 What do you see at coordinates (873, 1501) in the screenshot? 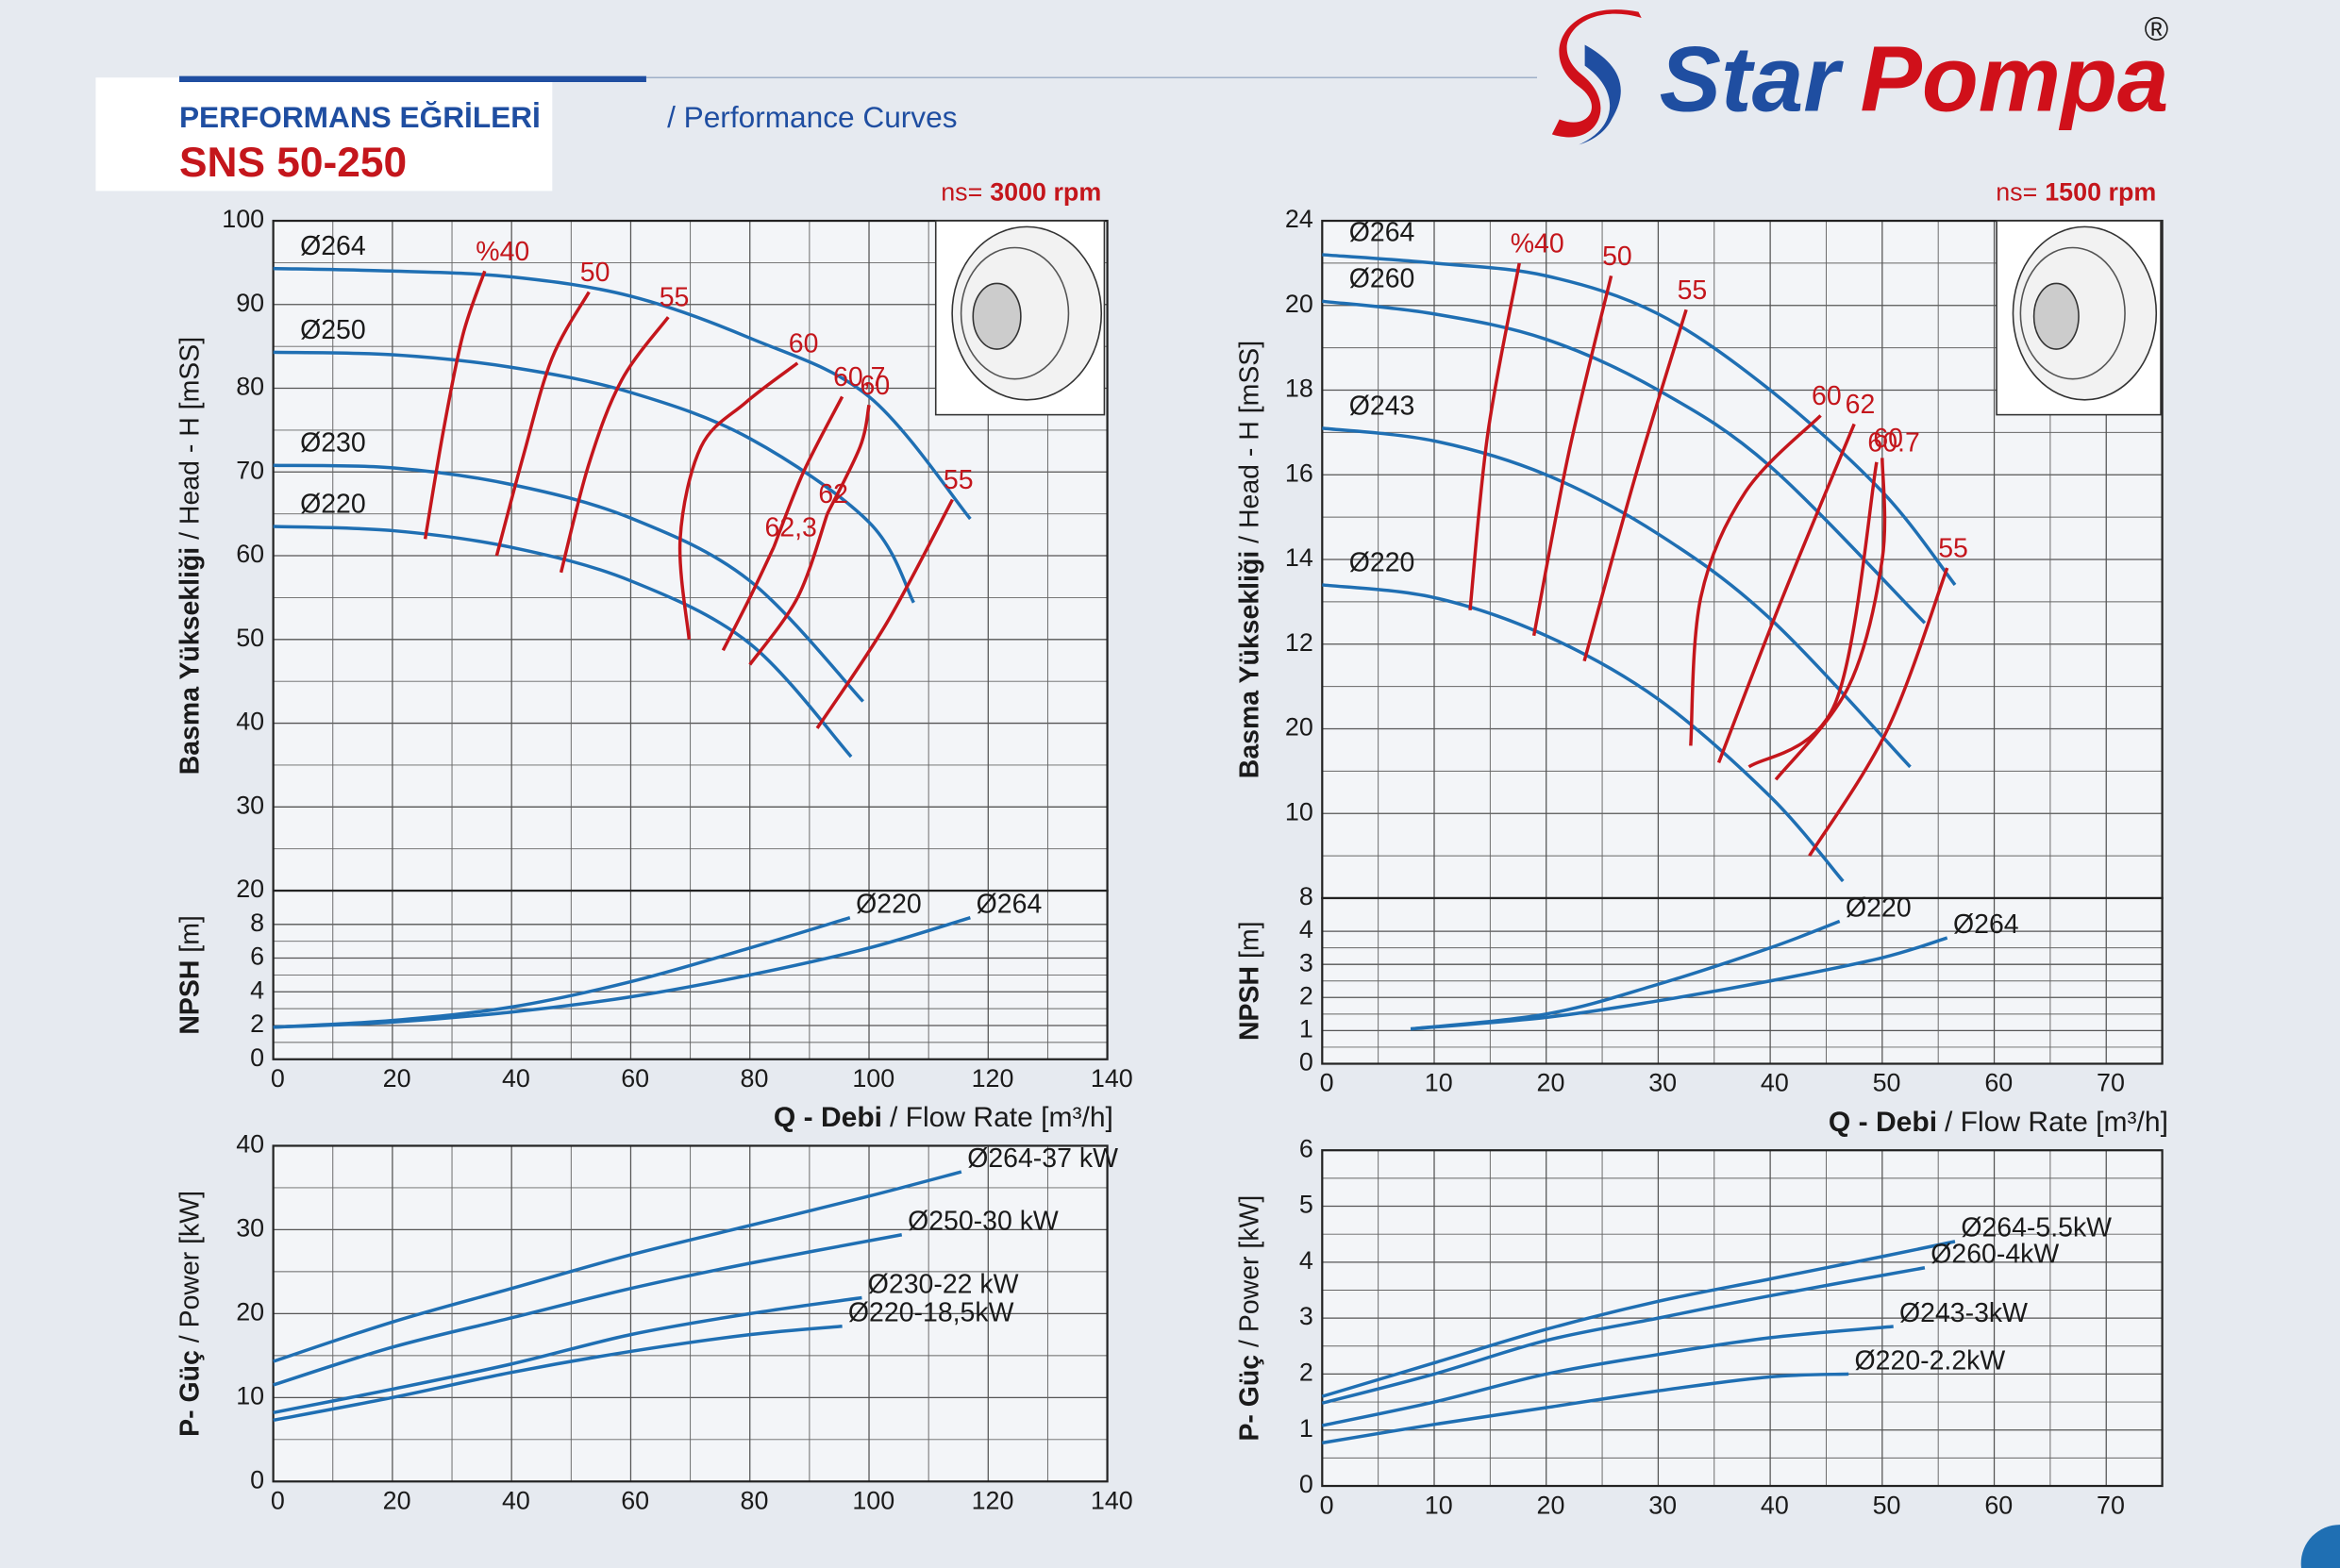
I see `x-tick-label: 100` at bounding box center [873, 1501].